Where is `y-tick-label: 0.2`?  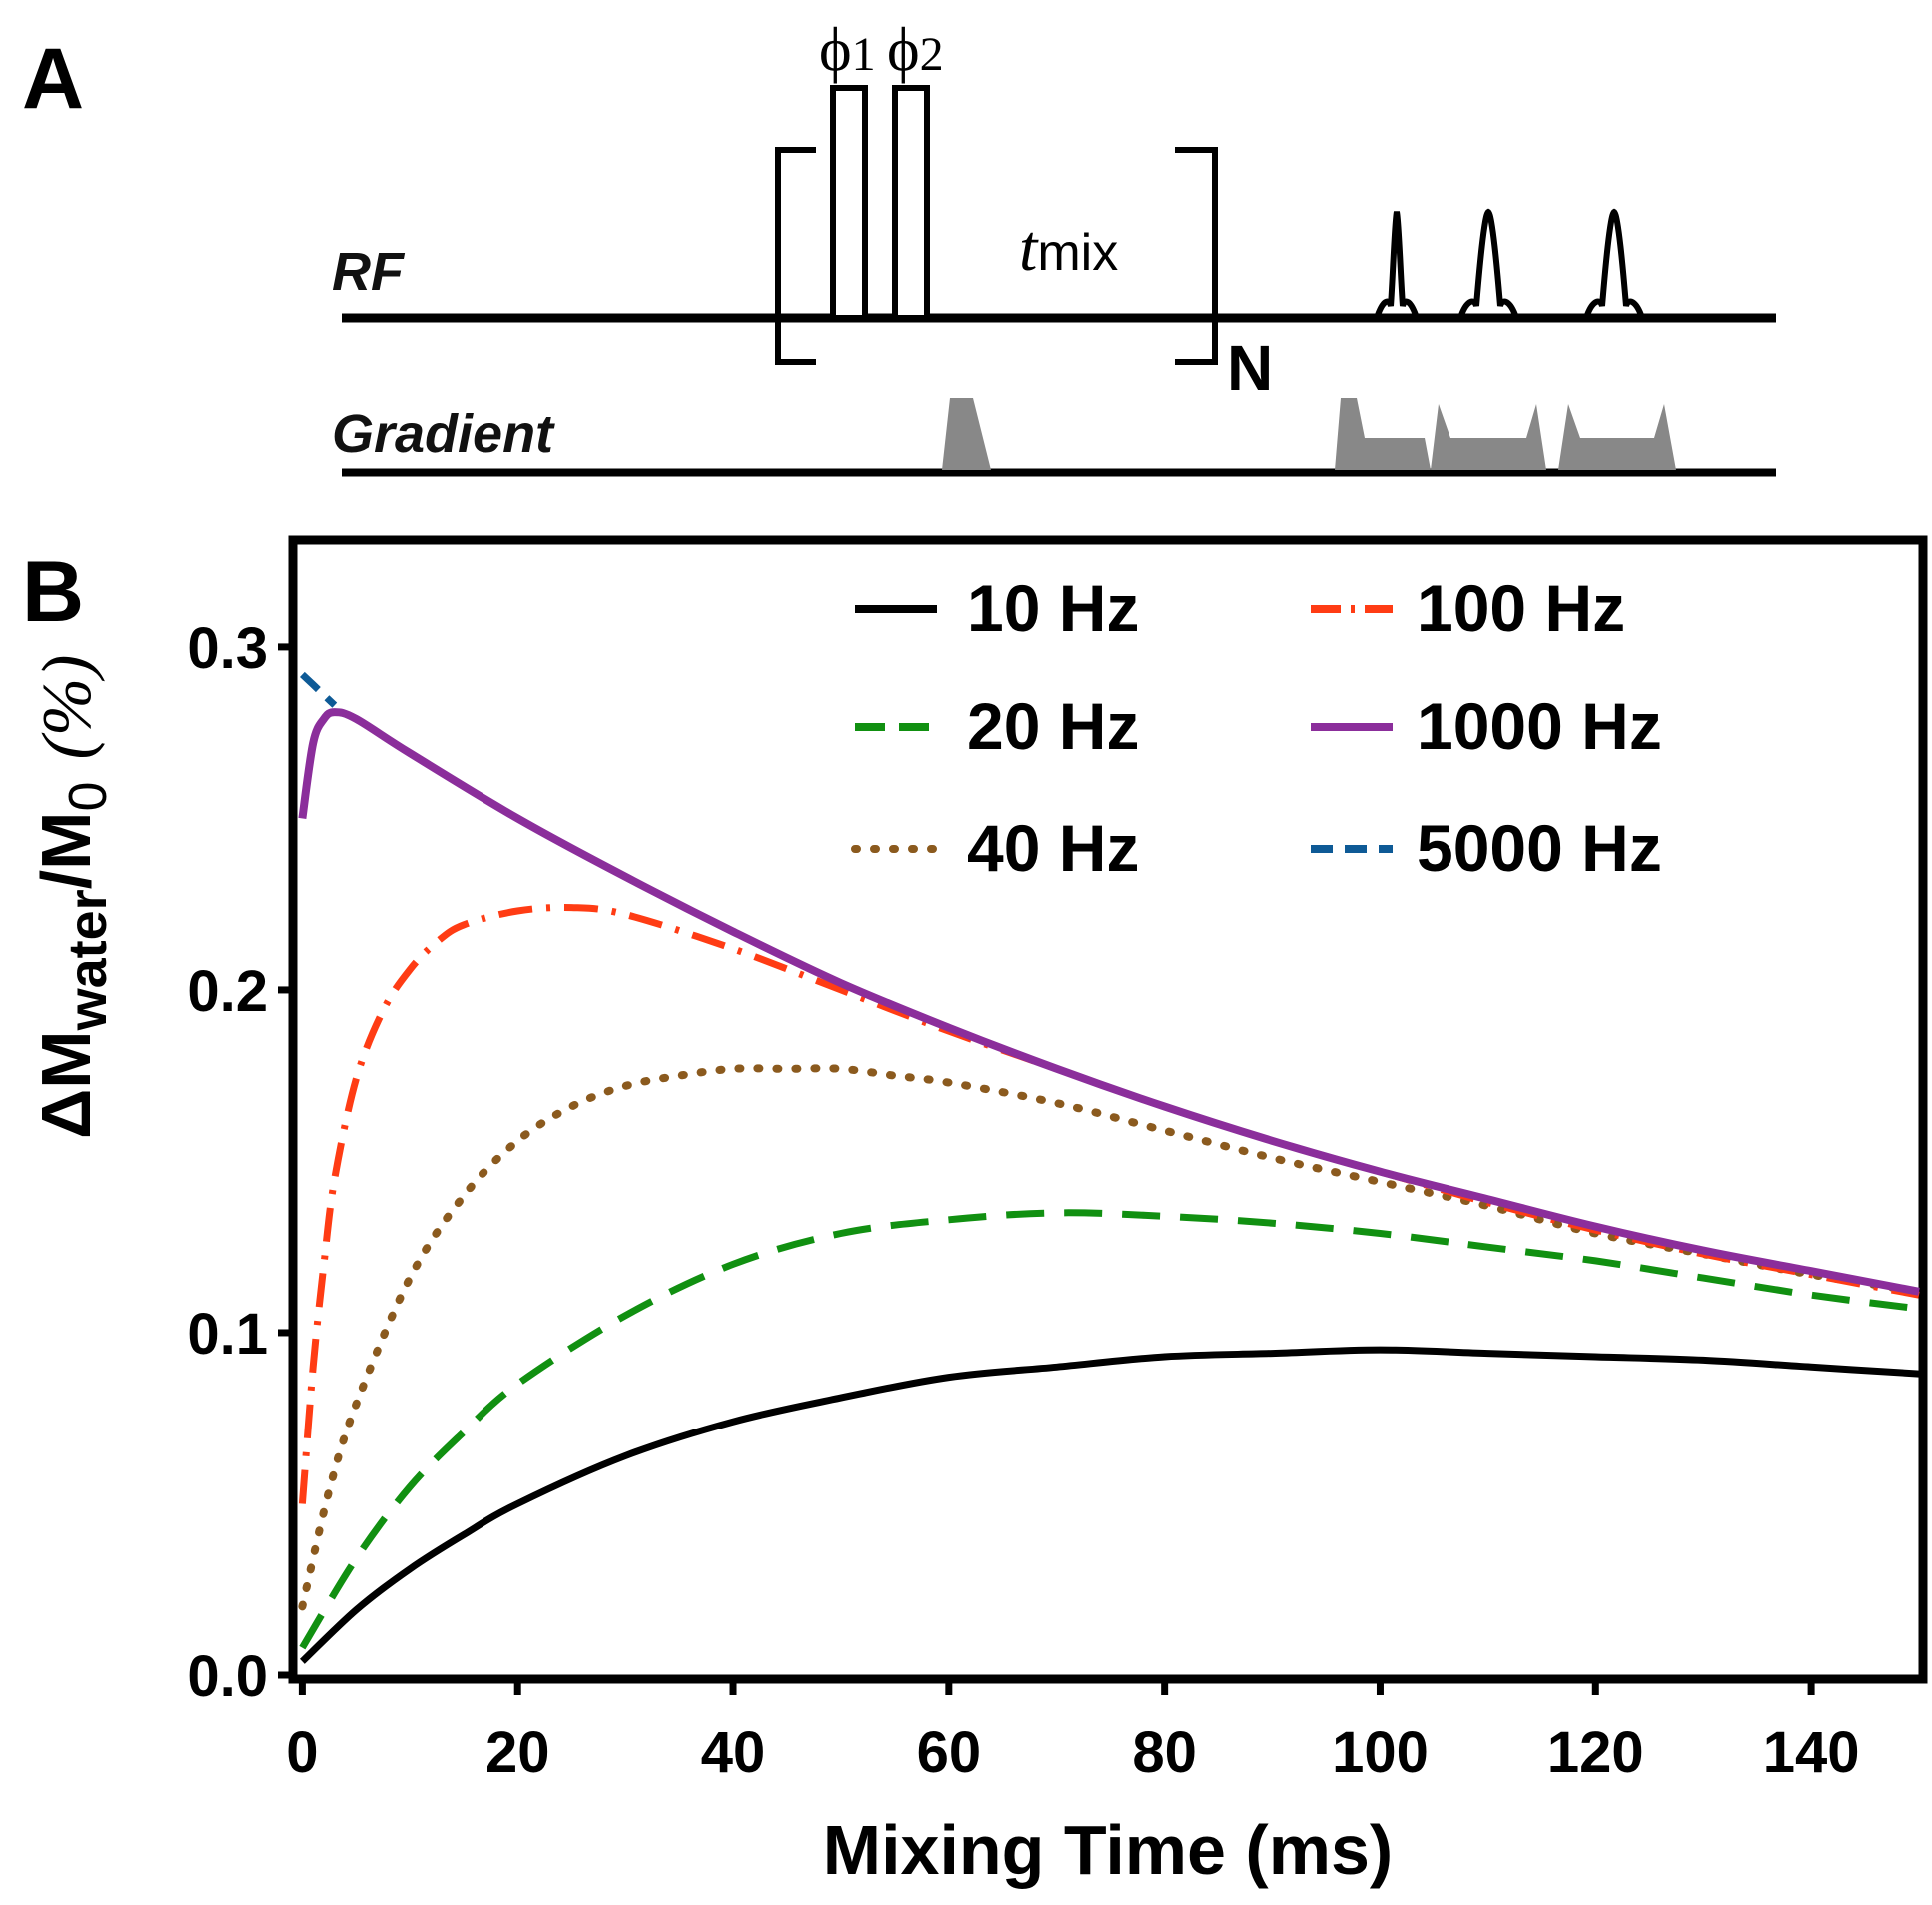 y-tick-label: 0.2 is located at coordinates (227, 991).